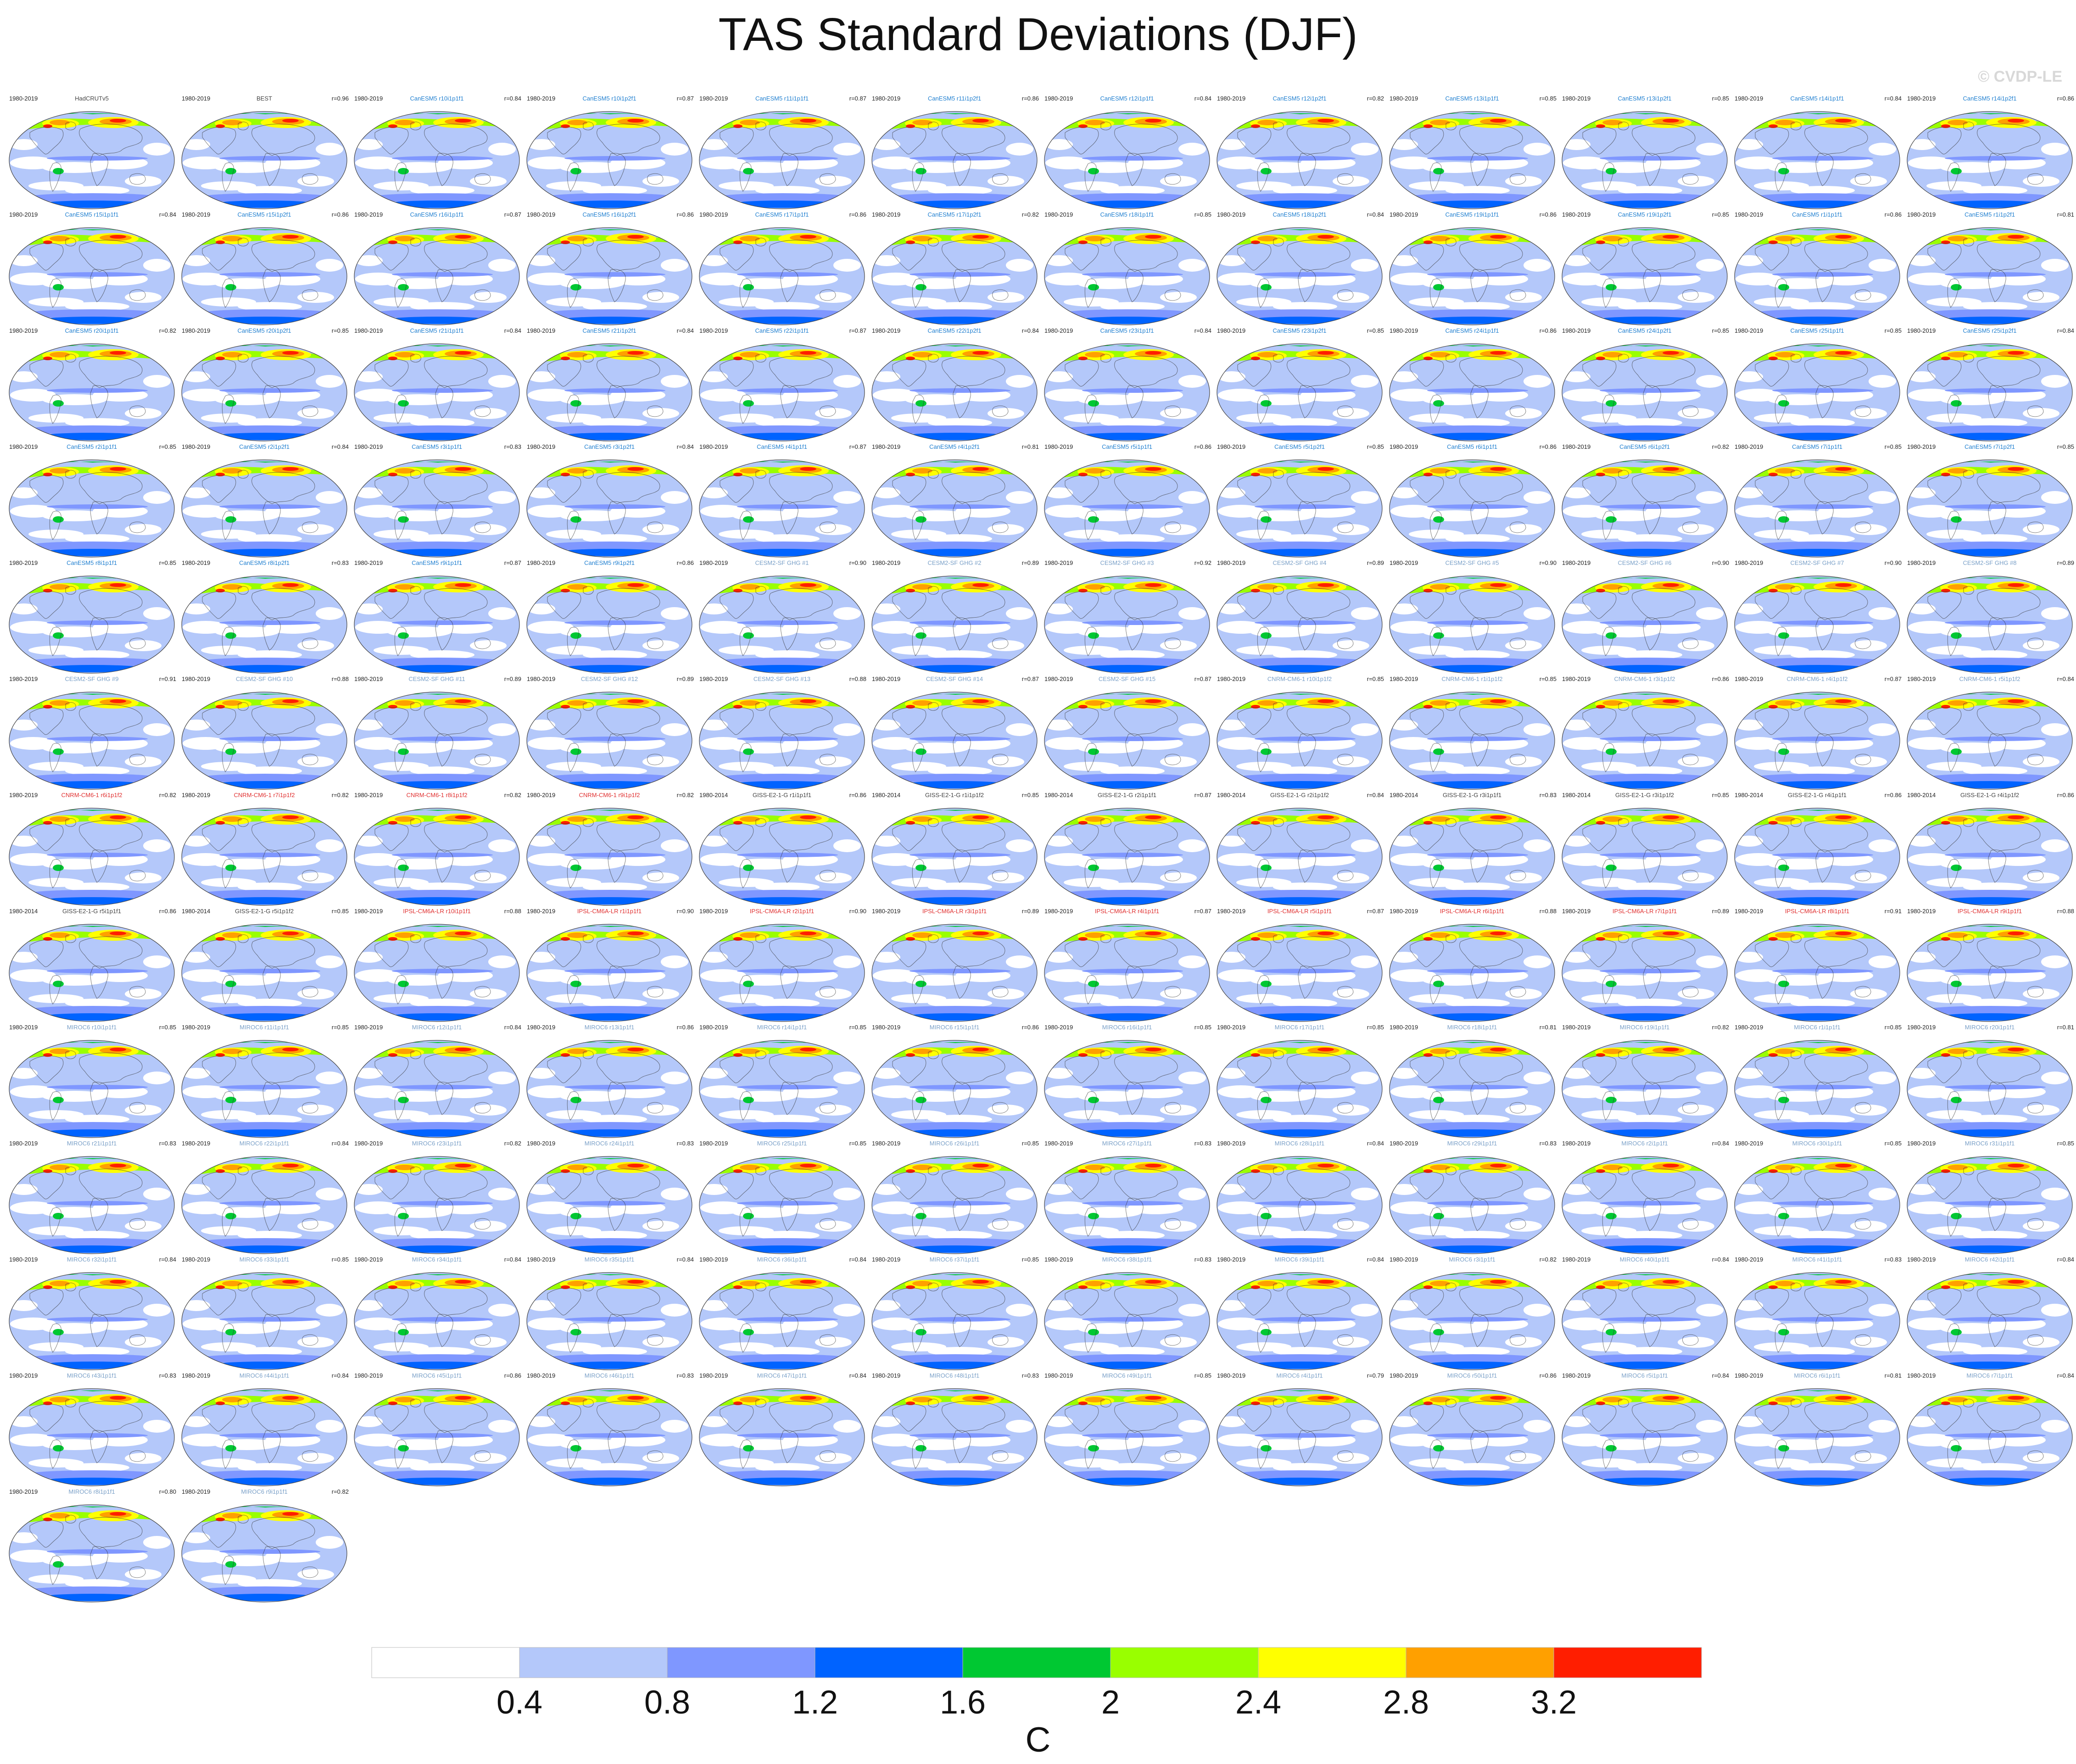 The image size is (2076, 1764). What do you see at coordinates (1989, 795) in the screenshot?
I see `panel-title: GISS-E2-1-G r4i1p1f2` at bounding box center [1989, 795].